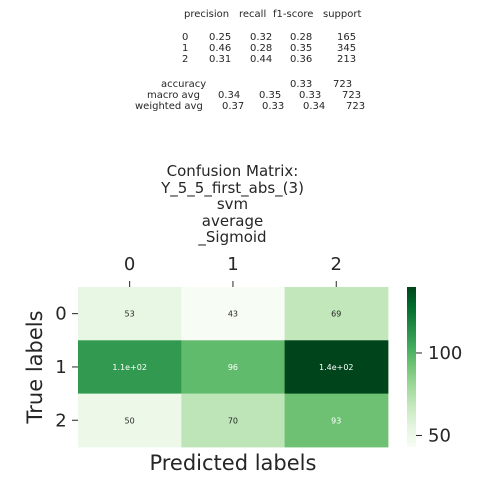 This screenshot has width=500, height=500. Describe the element at coordinates (261, 37) in the screenshot. I see `report-cell: 0.32` at that location.